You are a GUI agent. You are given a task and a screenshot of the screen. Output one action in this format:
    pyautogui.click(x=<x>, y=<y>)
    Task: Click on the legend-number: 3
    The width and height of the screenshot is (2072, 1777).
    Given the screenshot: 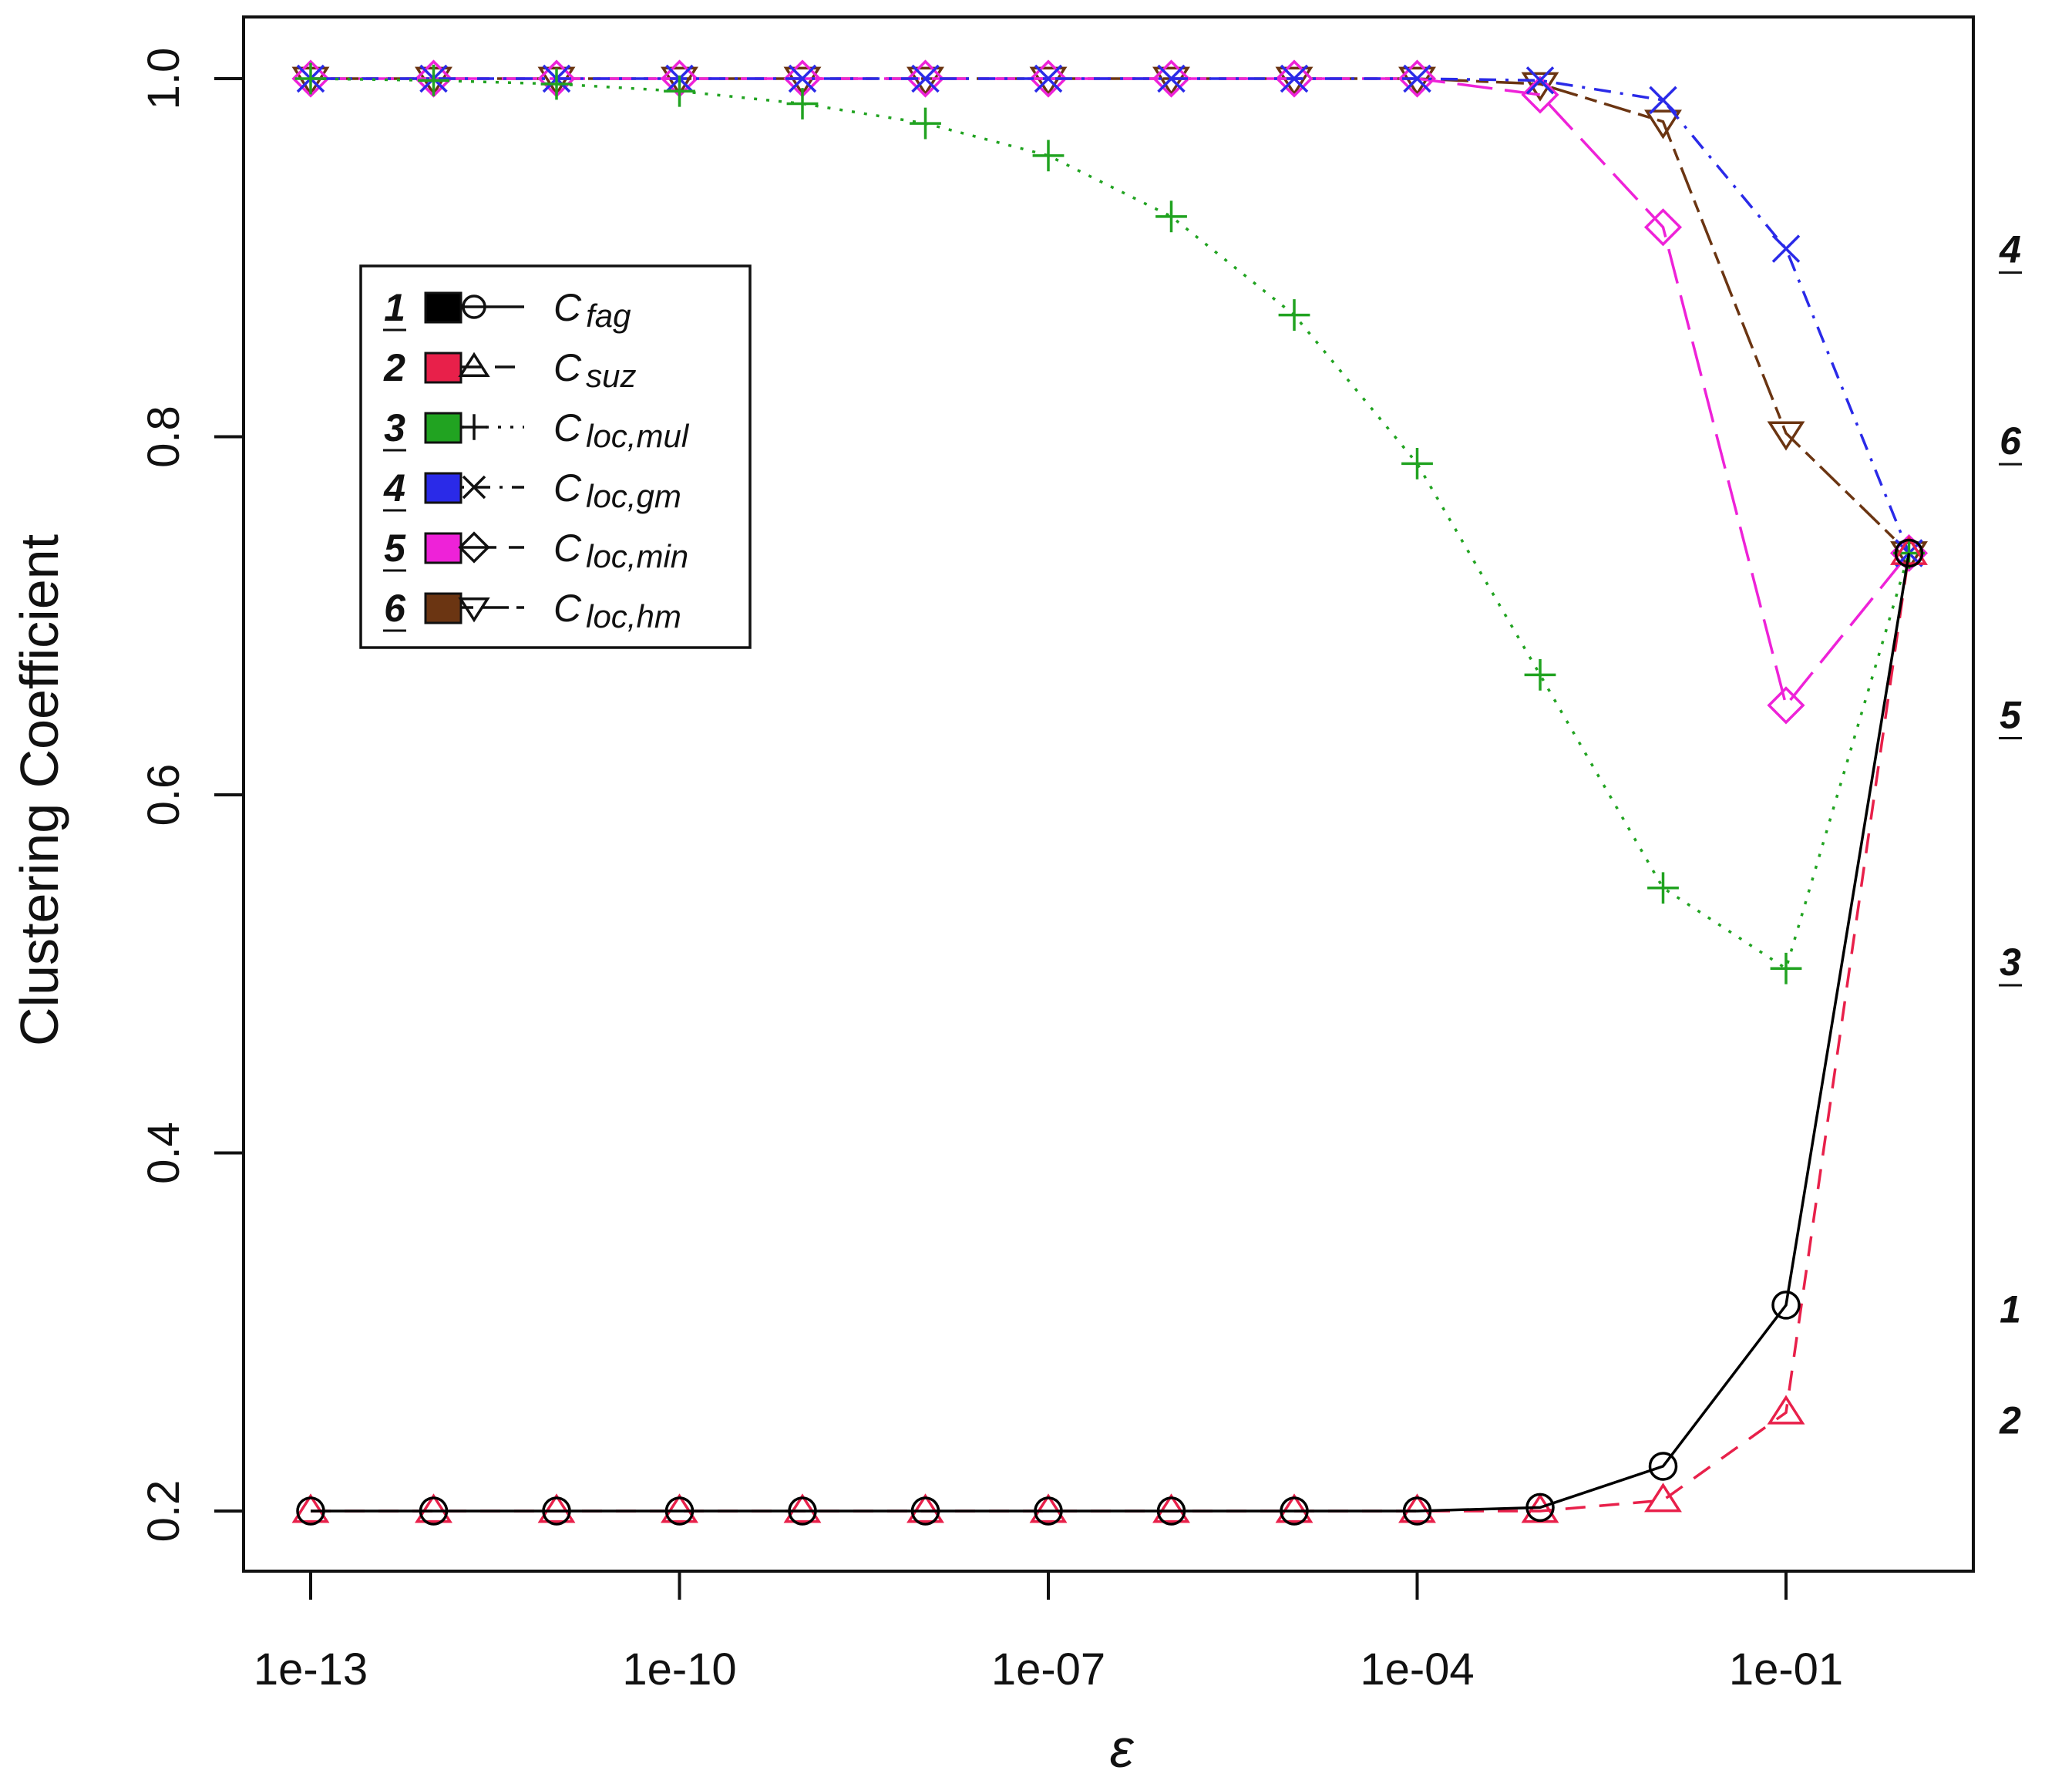 What is the action you would take?
    pyautogui.click(x=395, y=428)
    